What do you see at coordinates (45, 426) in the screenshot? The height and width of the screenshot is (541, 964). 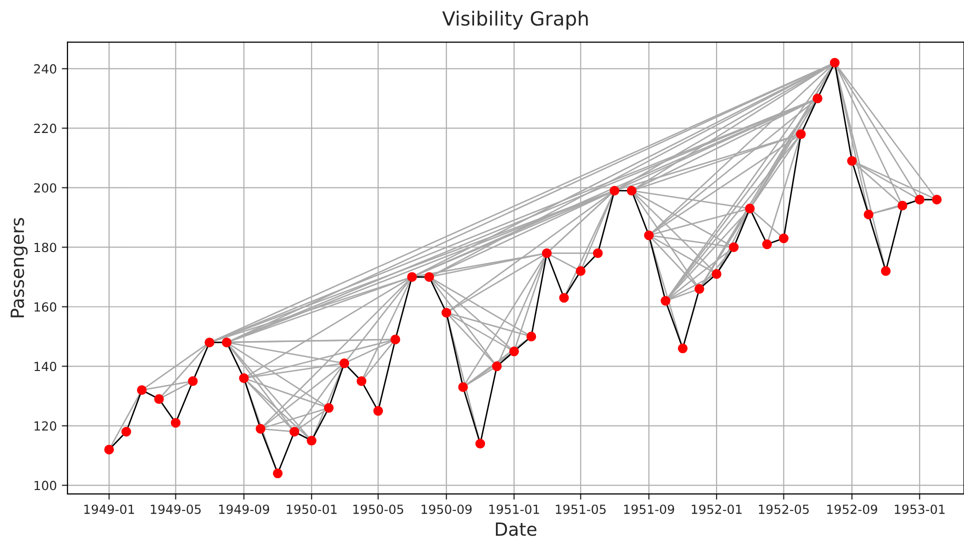 I see `y-tick-label: 120` at bounding box center [45, 426].